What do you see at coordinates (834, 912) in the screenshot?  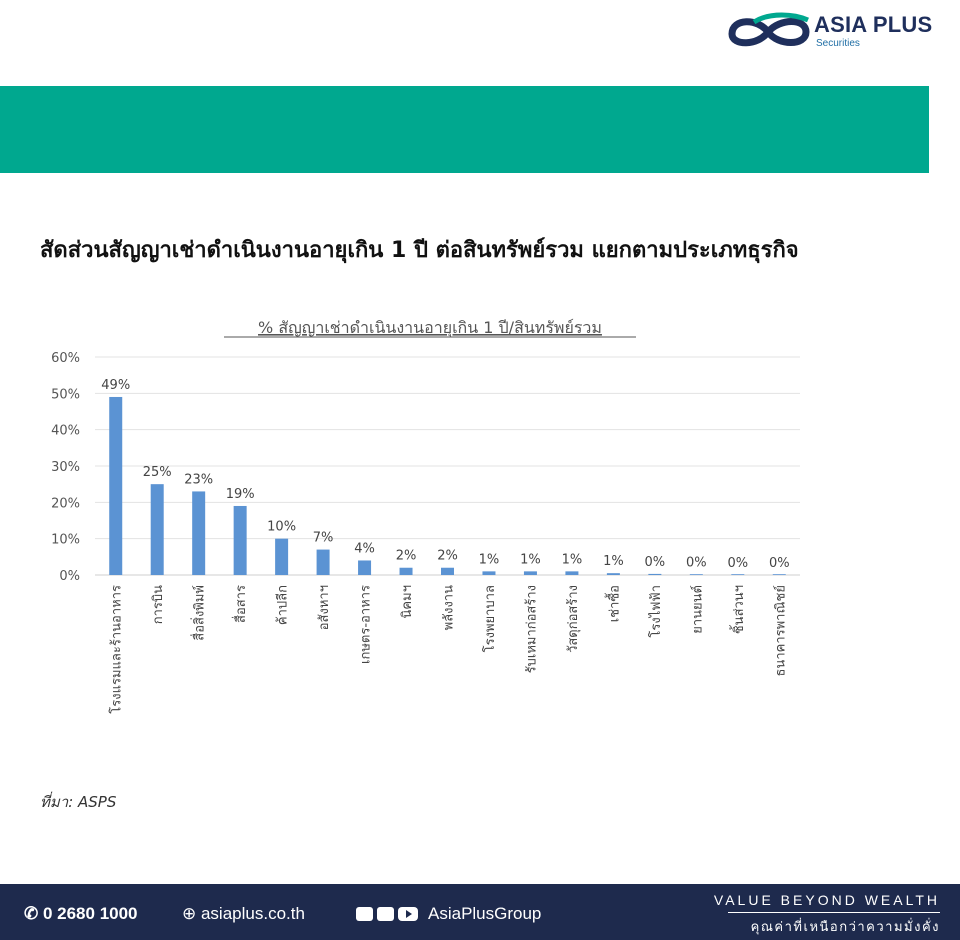 I see `tagline-divider` at bounding box center [834, 912].